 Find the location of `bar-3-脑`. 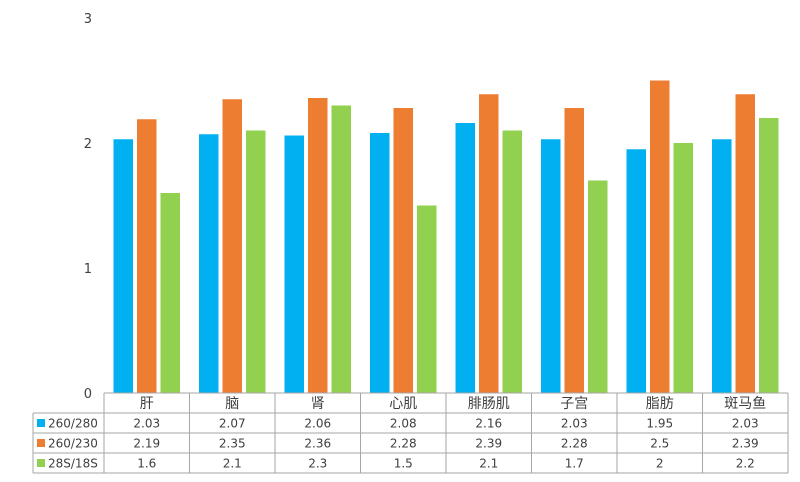

bar-3-脑 is located at coordinates (256, 261).